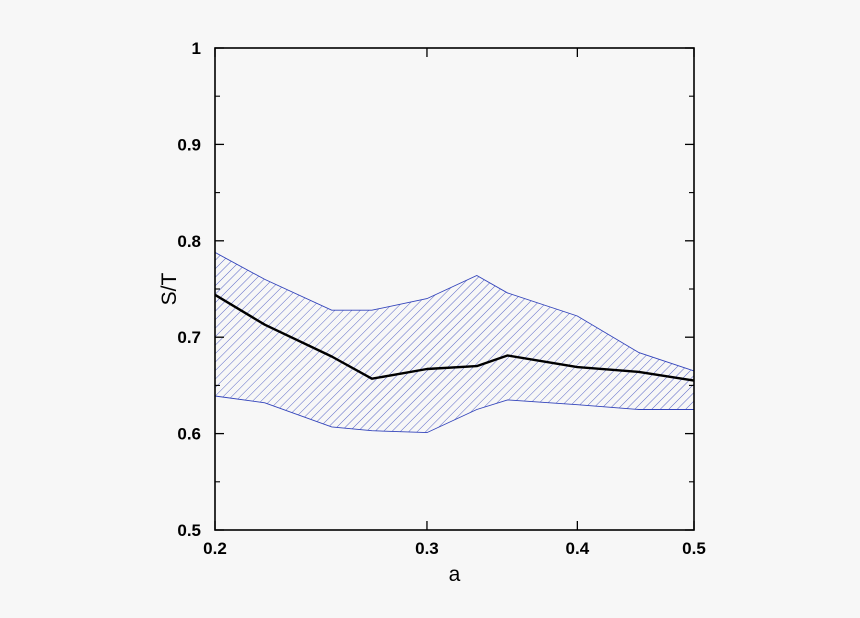  I want to click on y-tick-label: 0.5, so click(189, 530).